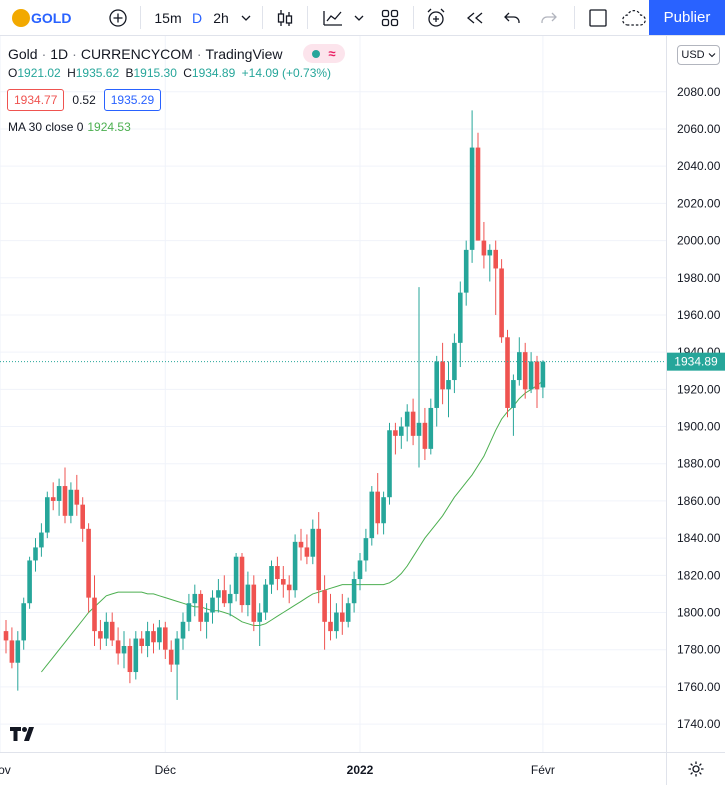  Describe the element at coordinates (699, 501) in the screenshot. I see `price-tick-label: 1860.00` at that location.